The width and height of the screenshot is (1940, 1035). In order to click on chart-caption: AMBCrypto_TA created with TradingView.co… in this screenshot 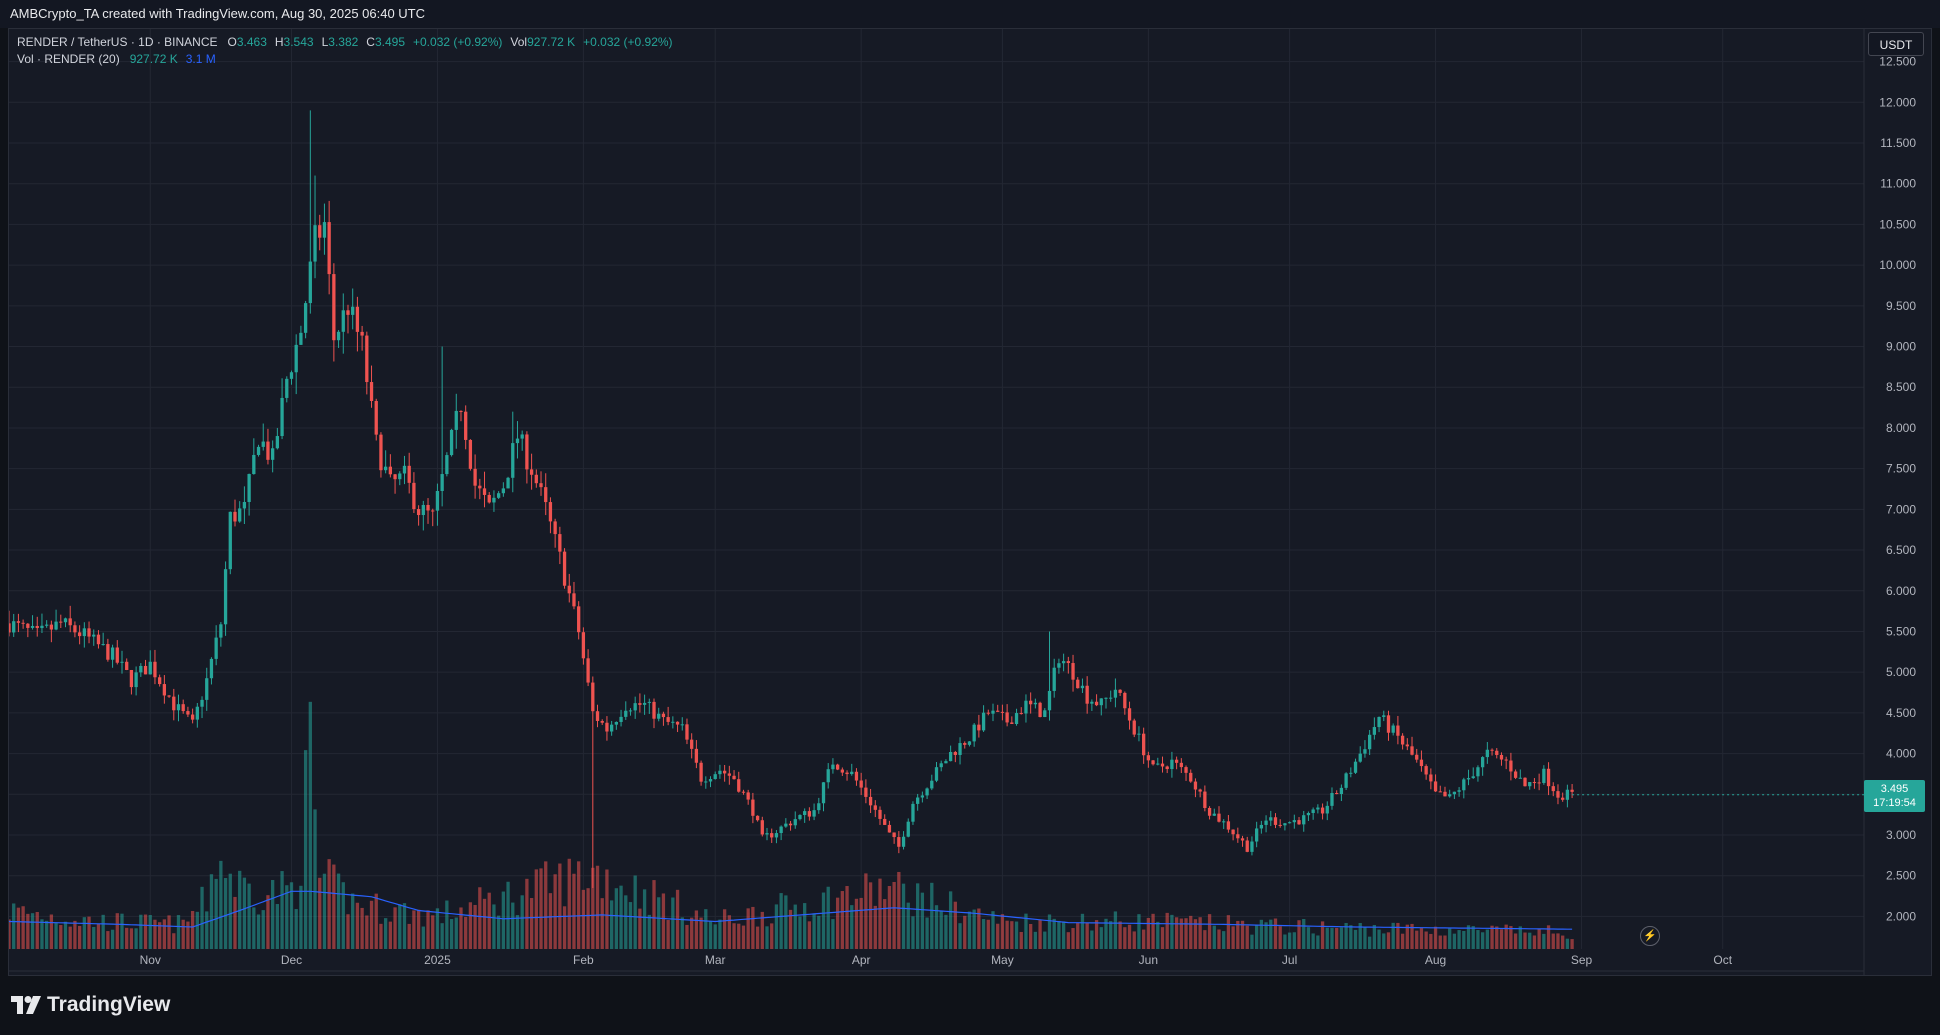, I will do `click(970, 14)`.